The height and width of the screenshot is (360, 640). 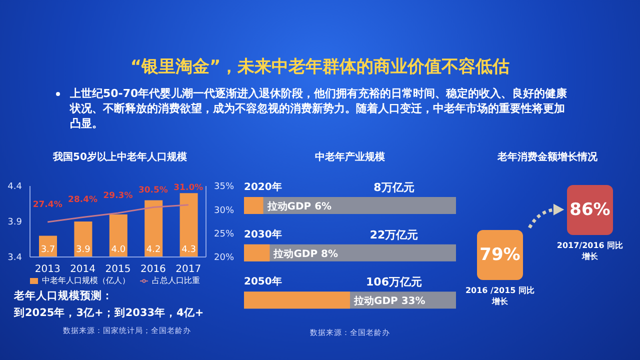 What do you see at coordinates (15, 187) in the screenshot?
I see `y-tick-label: 4.4` at bounding box center [15, 187].